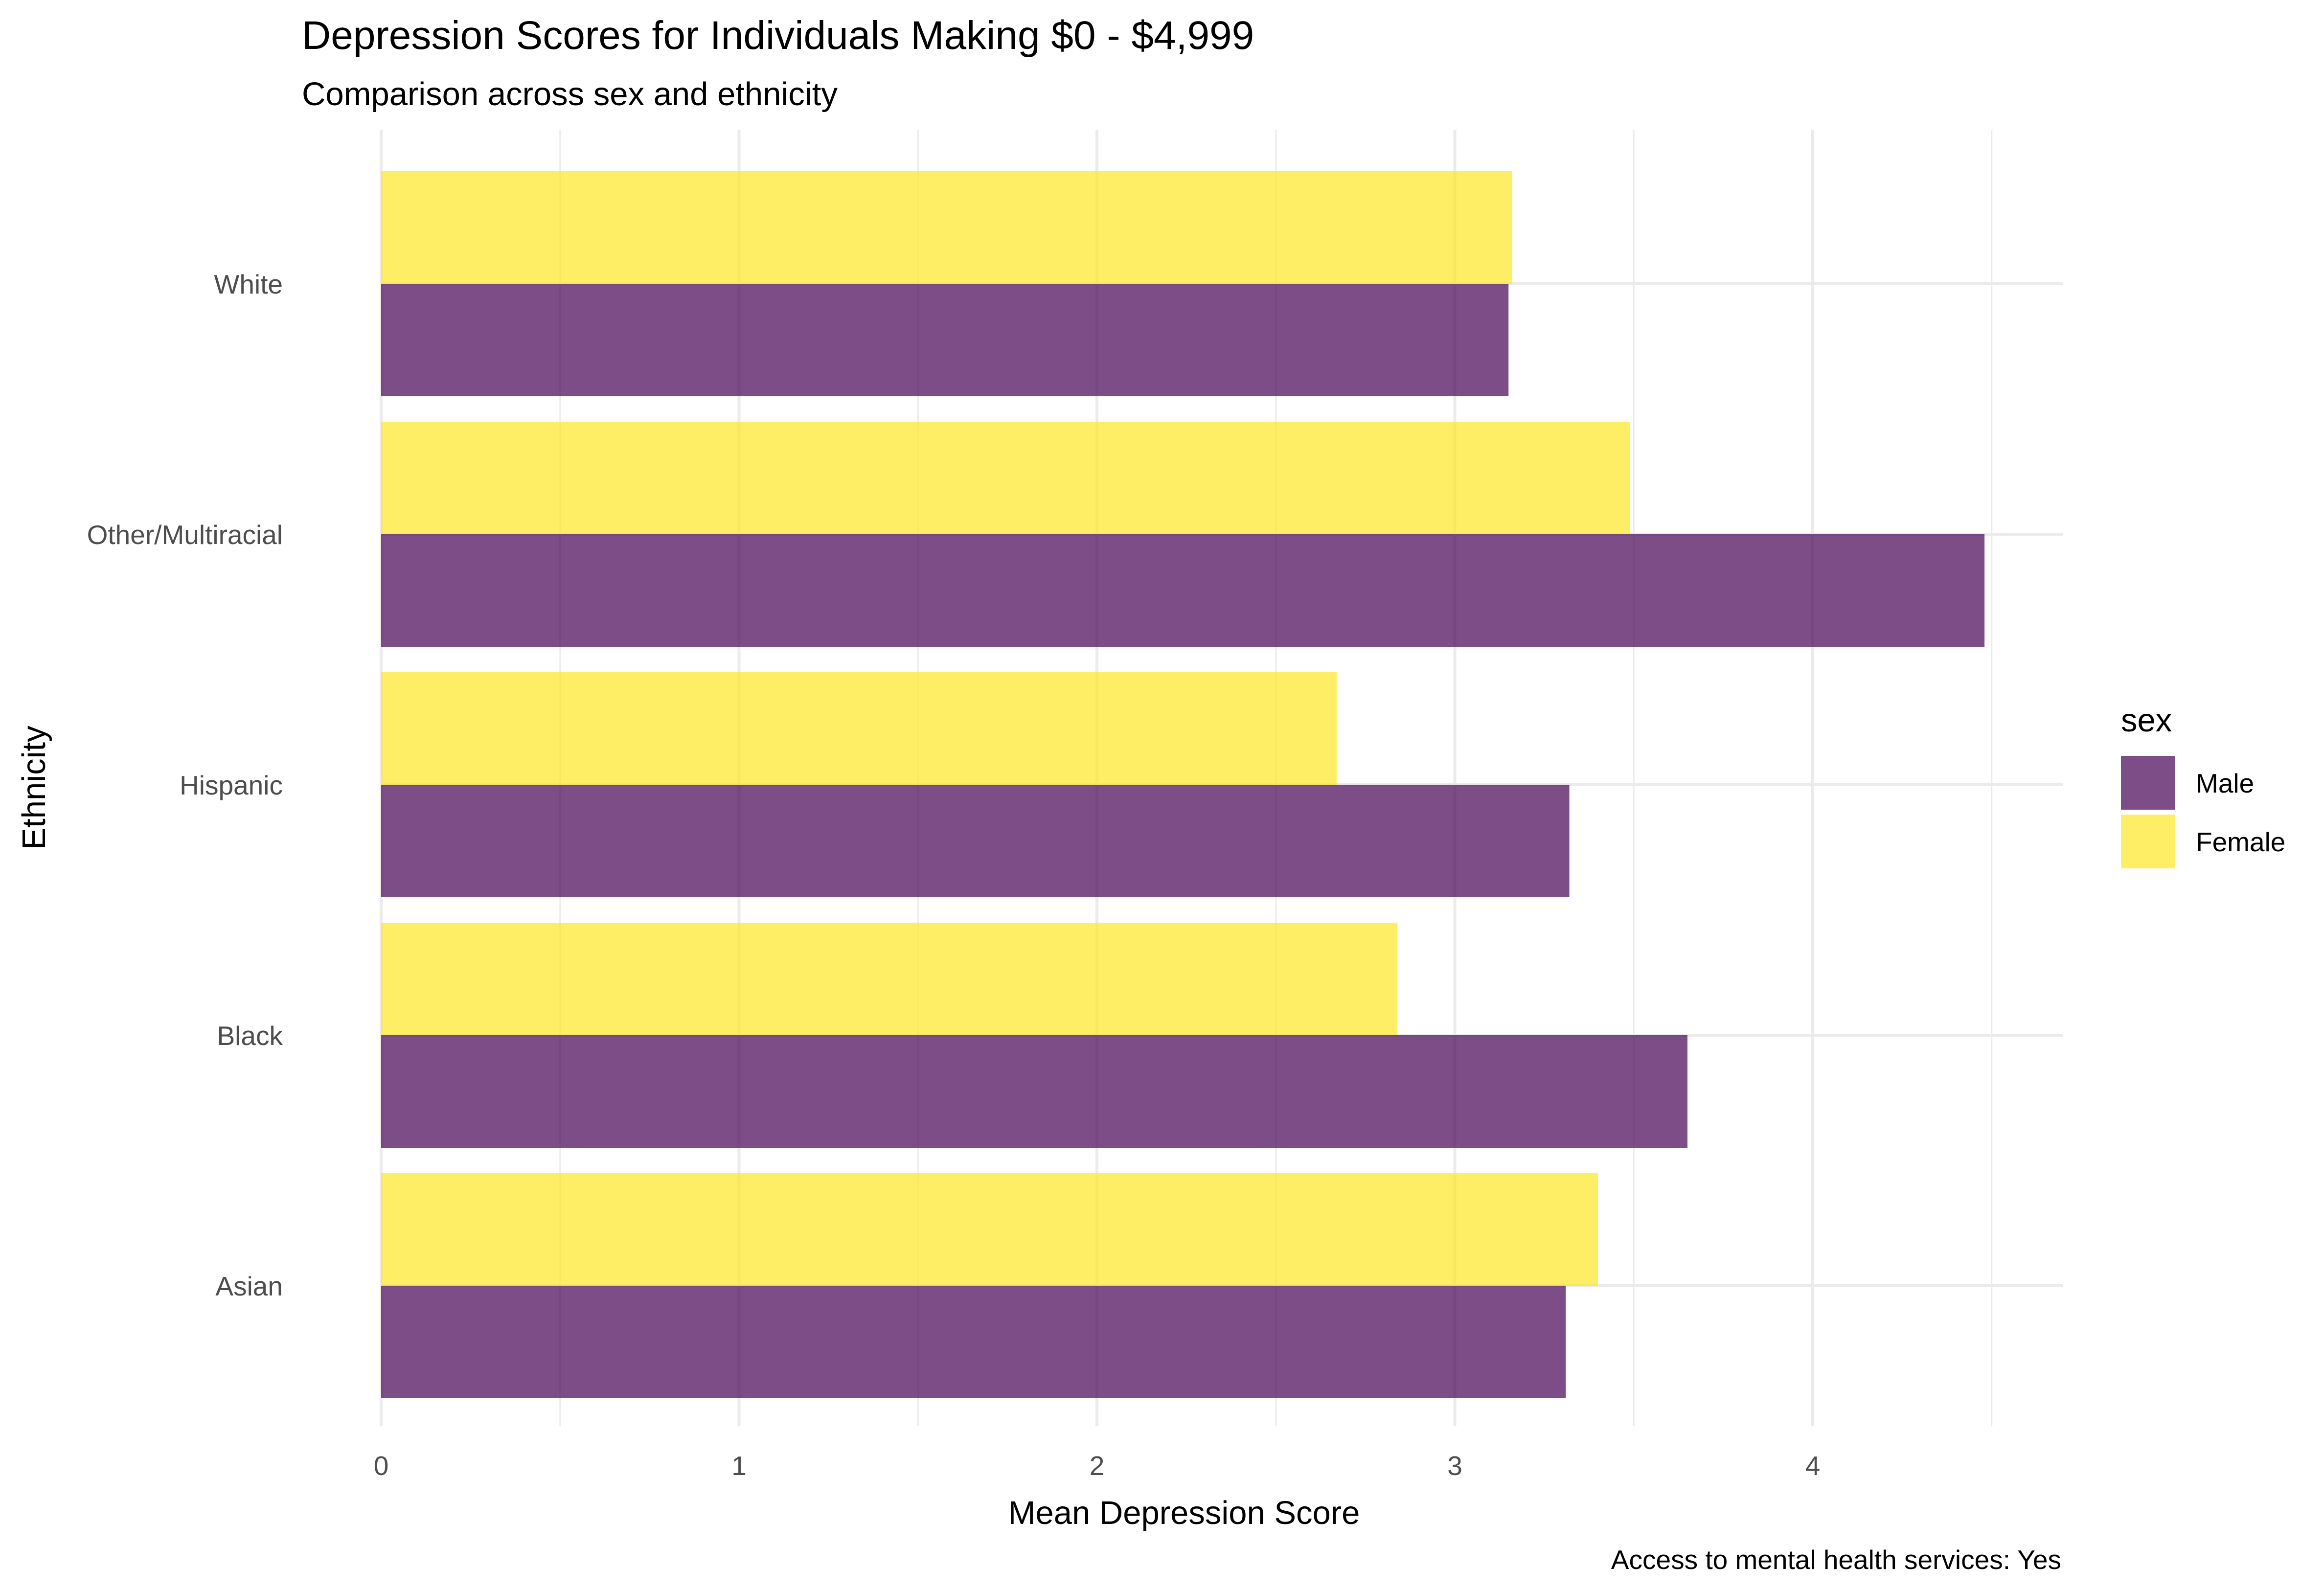  Describe the element at coordinates (570, 95) in the screenshot. I see `chart-subtitle: Comparison across sex and ethnicity` at that location.